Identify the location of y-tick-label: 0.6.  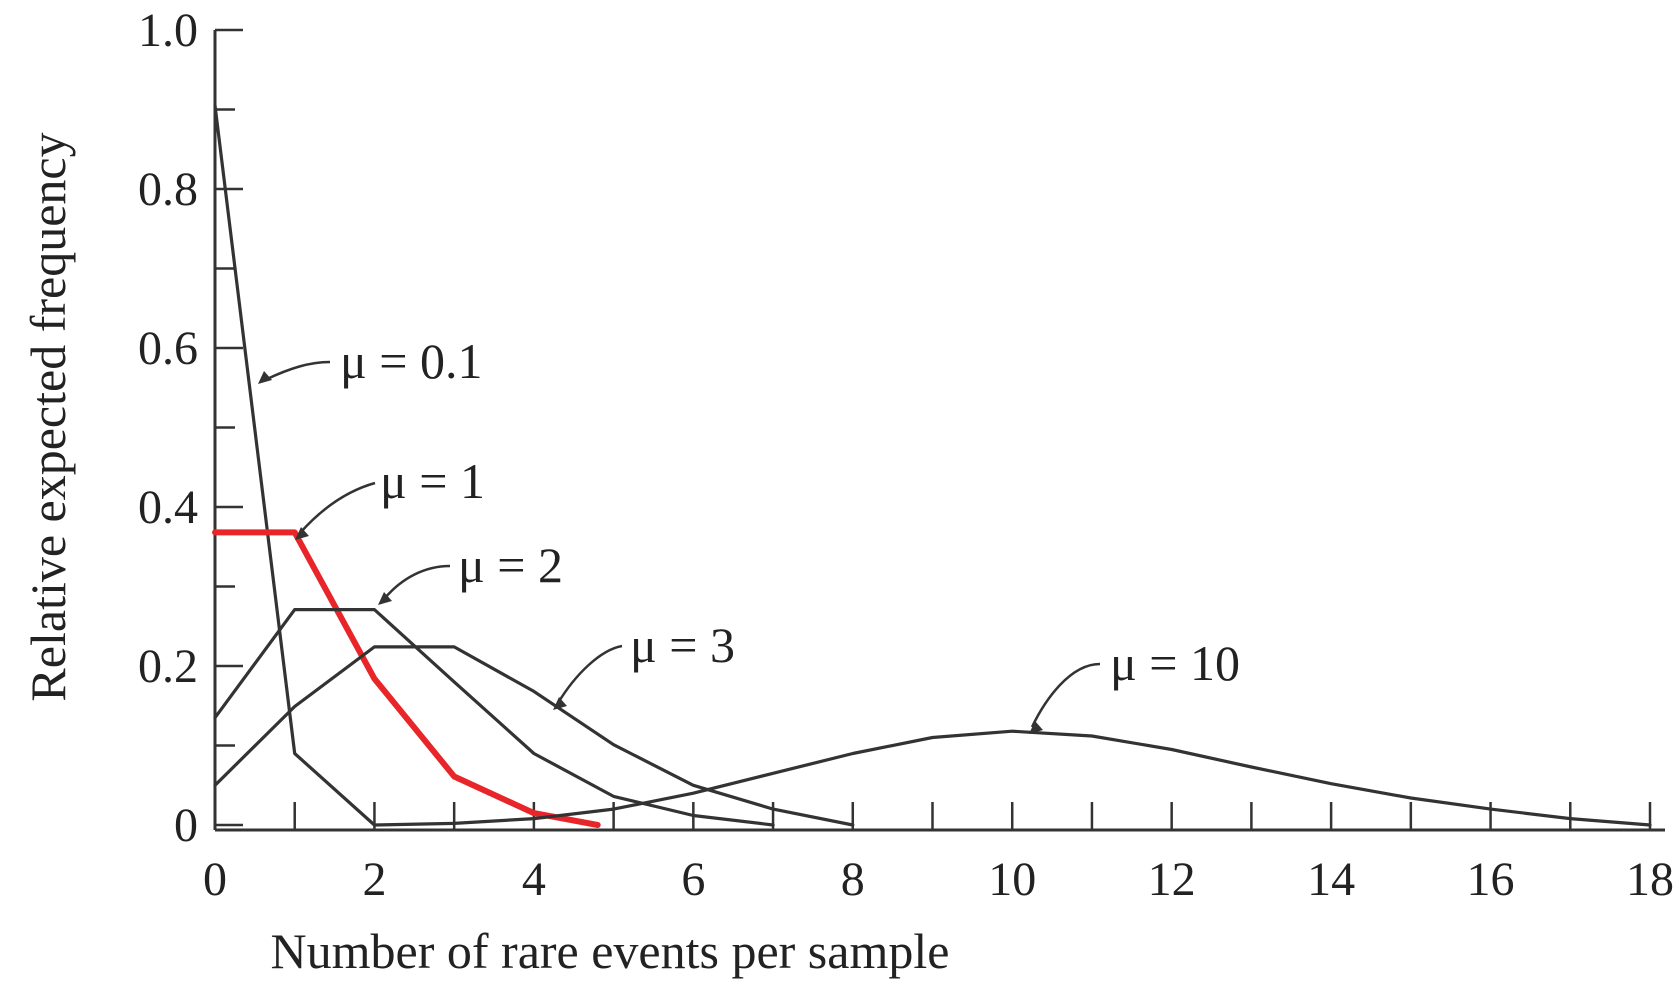
(168, 348).